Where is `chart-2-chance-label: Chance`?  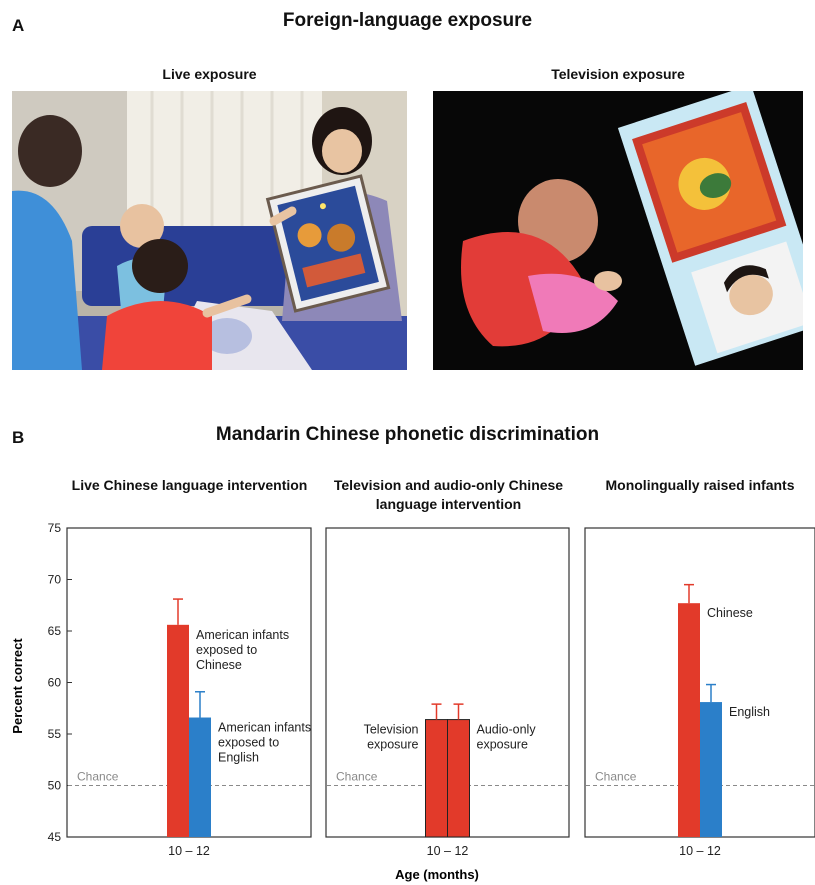 chart-2-chance-label: Chance is located at coordinates (357, 777).